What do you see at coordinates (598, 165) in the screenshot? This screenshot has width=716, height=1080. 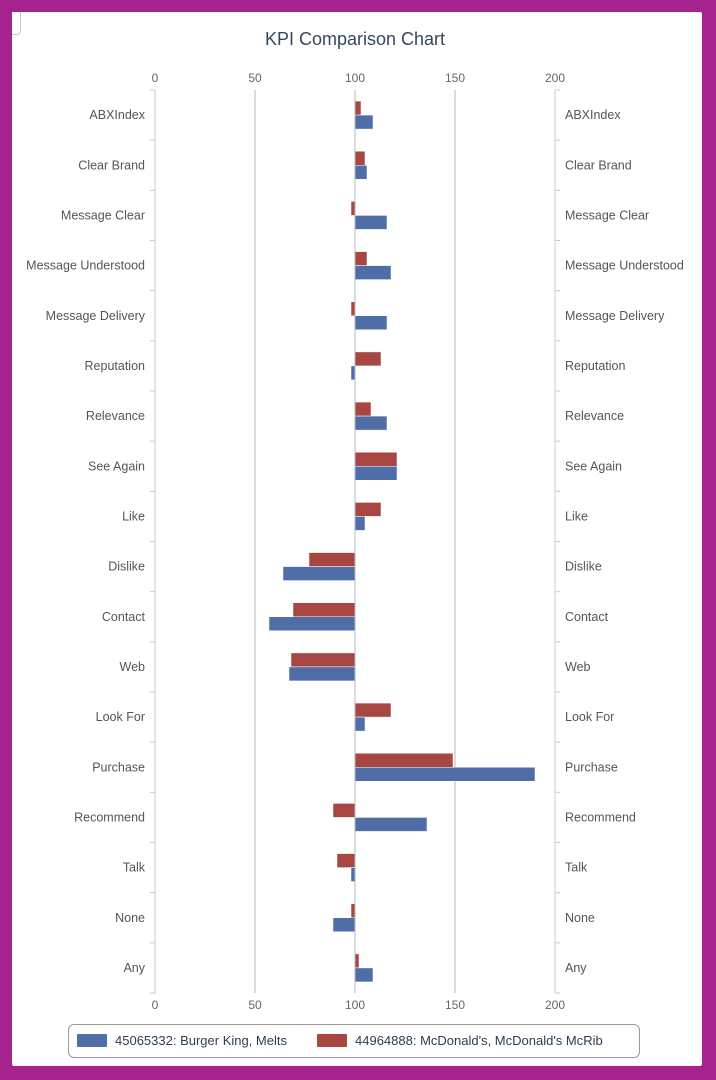 I see `category-label-right: Clear Brand` at bounding box center [598, 165].